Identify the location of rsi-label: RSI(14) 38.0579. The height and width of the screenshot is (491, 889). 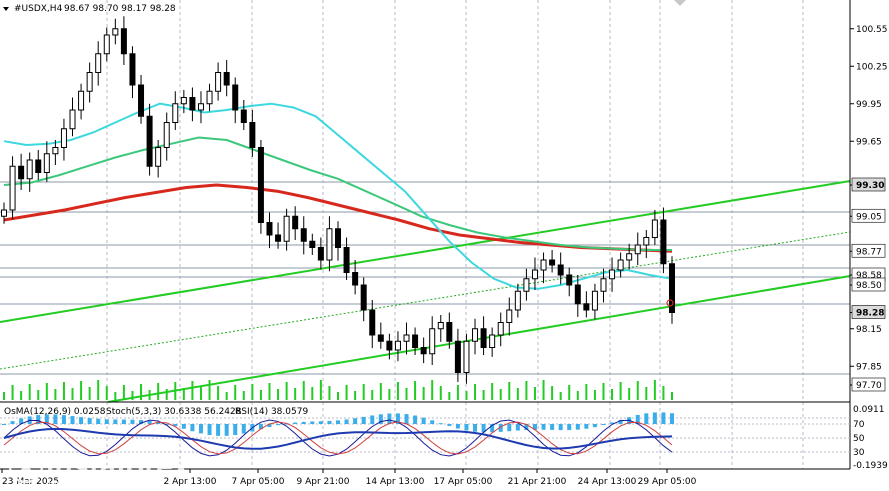
(271, 412).